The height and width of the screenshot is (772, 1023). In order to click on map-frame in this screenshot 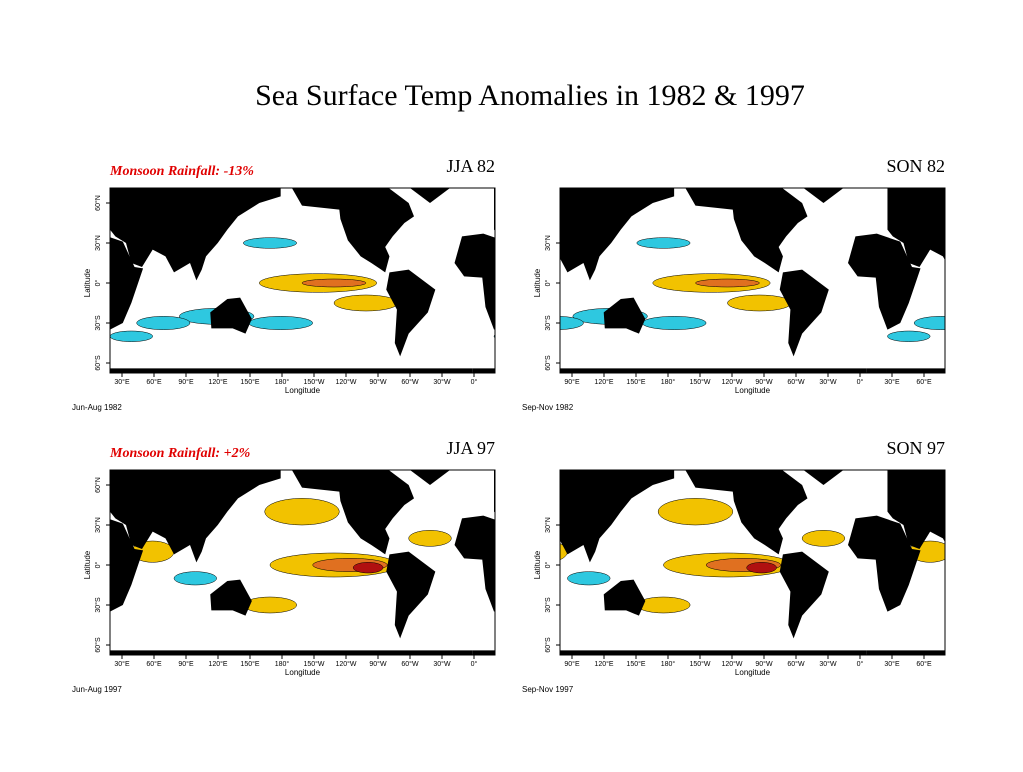, I will do `click(302, 280)`.